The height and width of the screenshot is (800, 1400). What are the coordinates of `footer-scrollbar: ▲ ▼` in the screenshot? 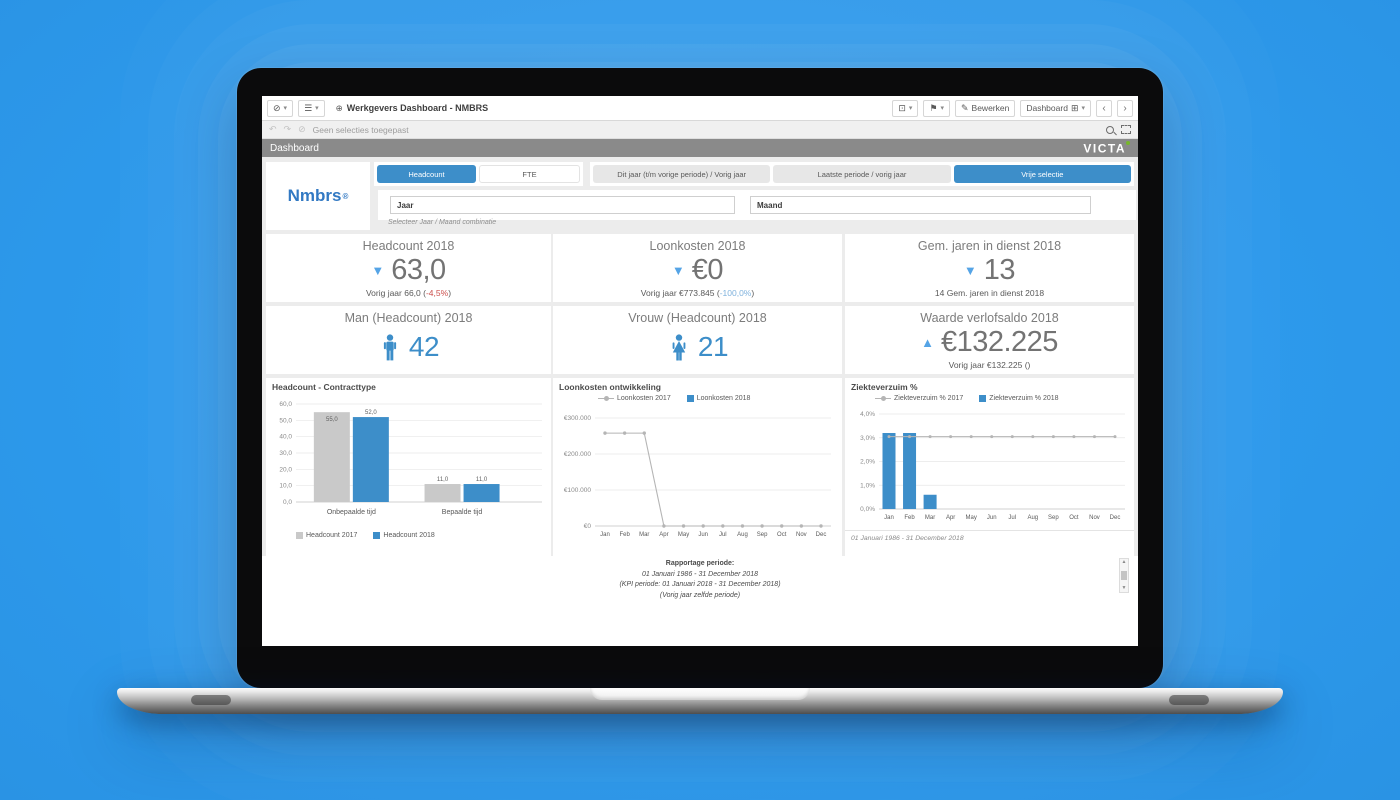 It's located at (1124, 575).